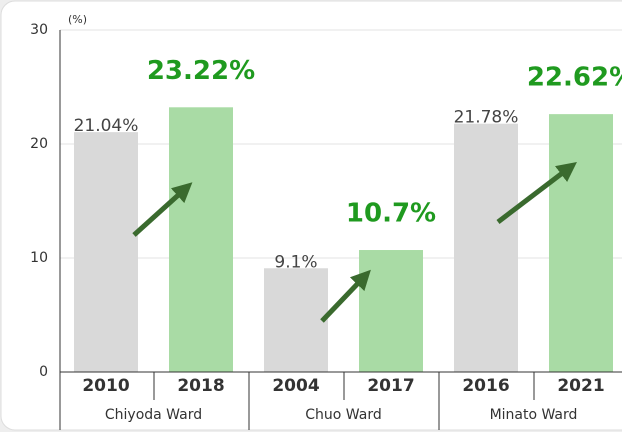 The height and width of the screenshot is (432, 622). I want to click on y-tick-label: 30, so click(39, 30).